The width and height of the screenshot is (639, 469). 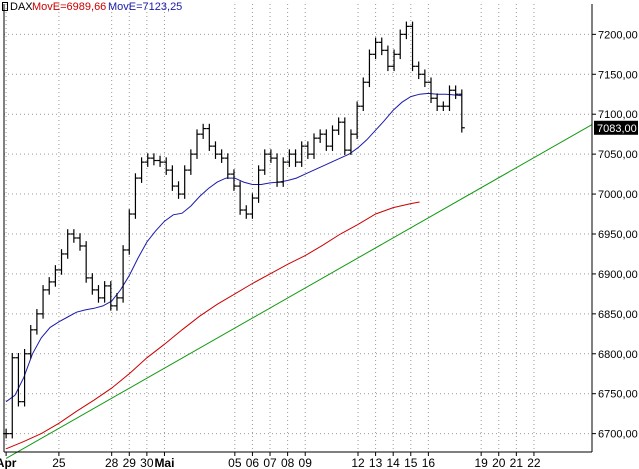 What do you see at coordinates (618, 355) in the screenshot?
I see `y-tick-label: 6800,00` at bounding box center [618, 355].